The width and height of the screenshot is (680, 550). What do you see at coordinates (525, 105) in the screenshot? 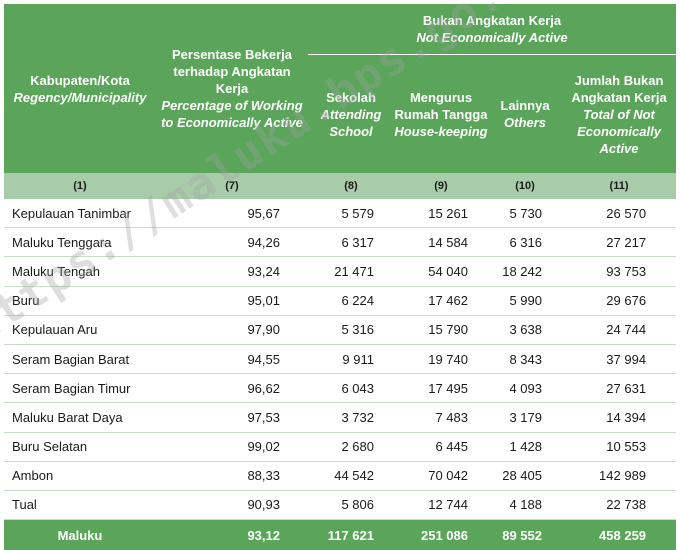
I see `header-others-label: Lainnya` at bounding box center [525, 105].